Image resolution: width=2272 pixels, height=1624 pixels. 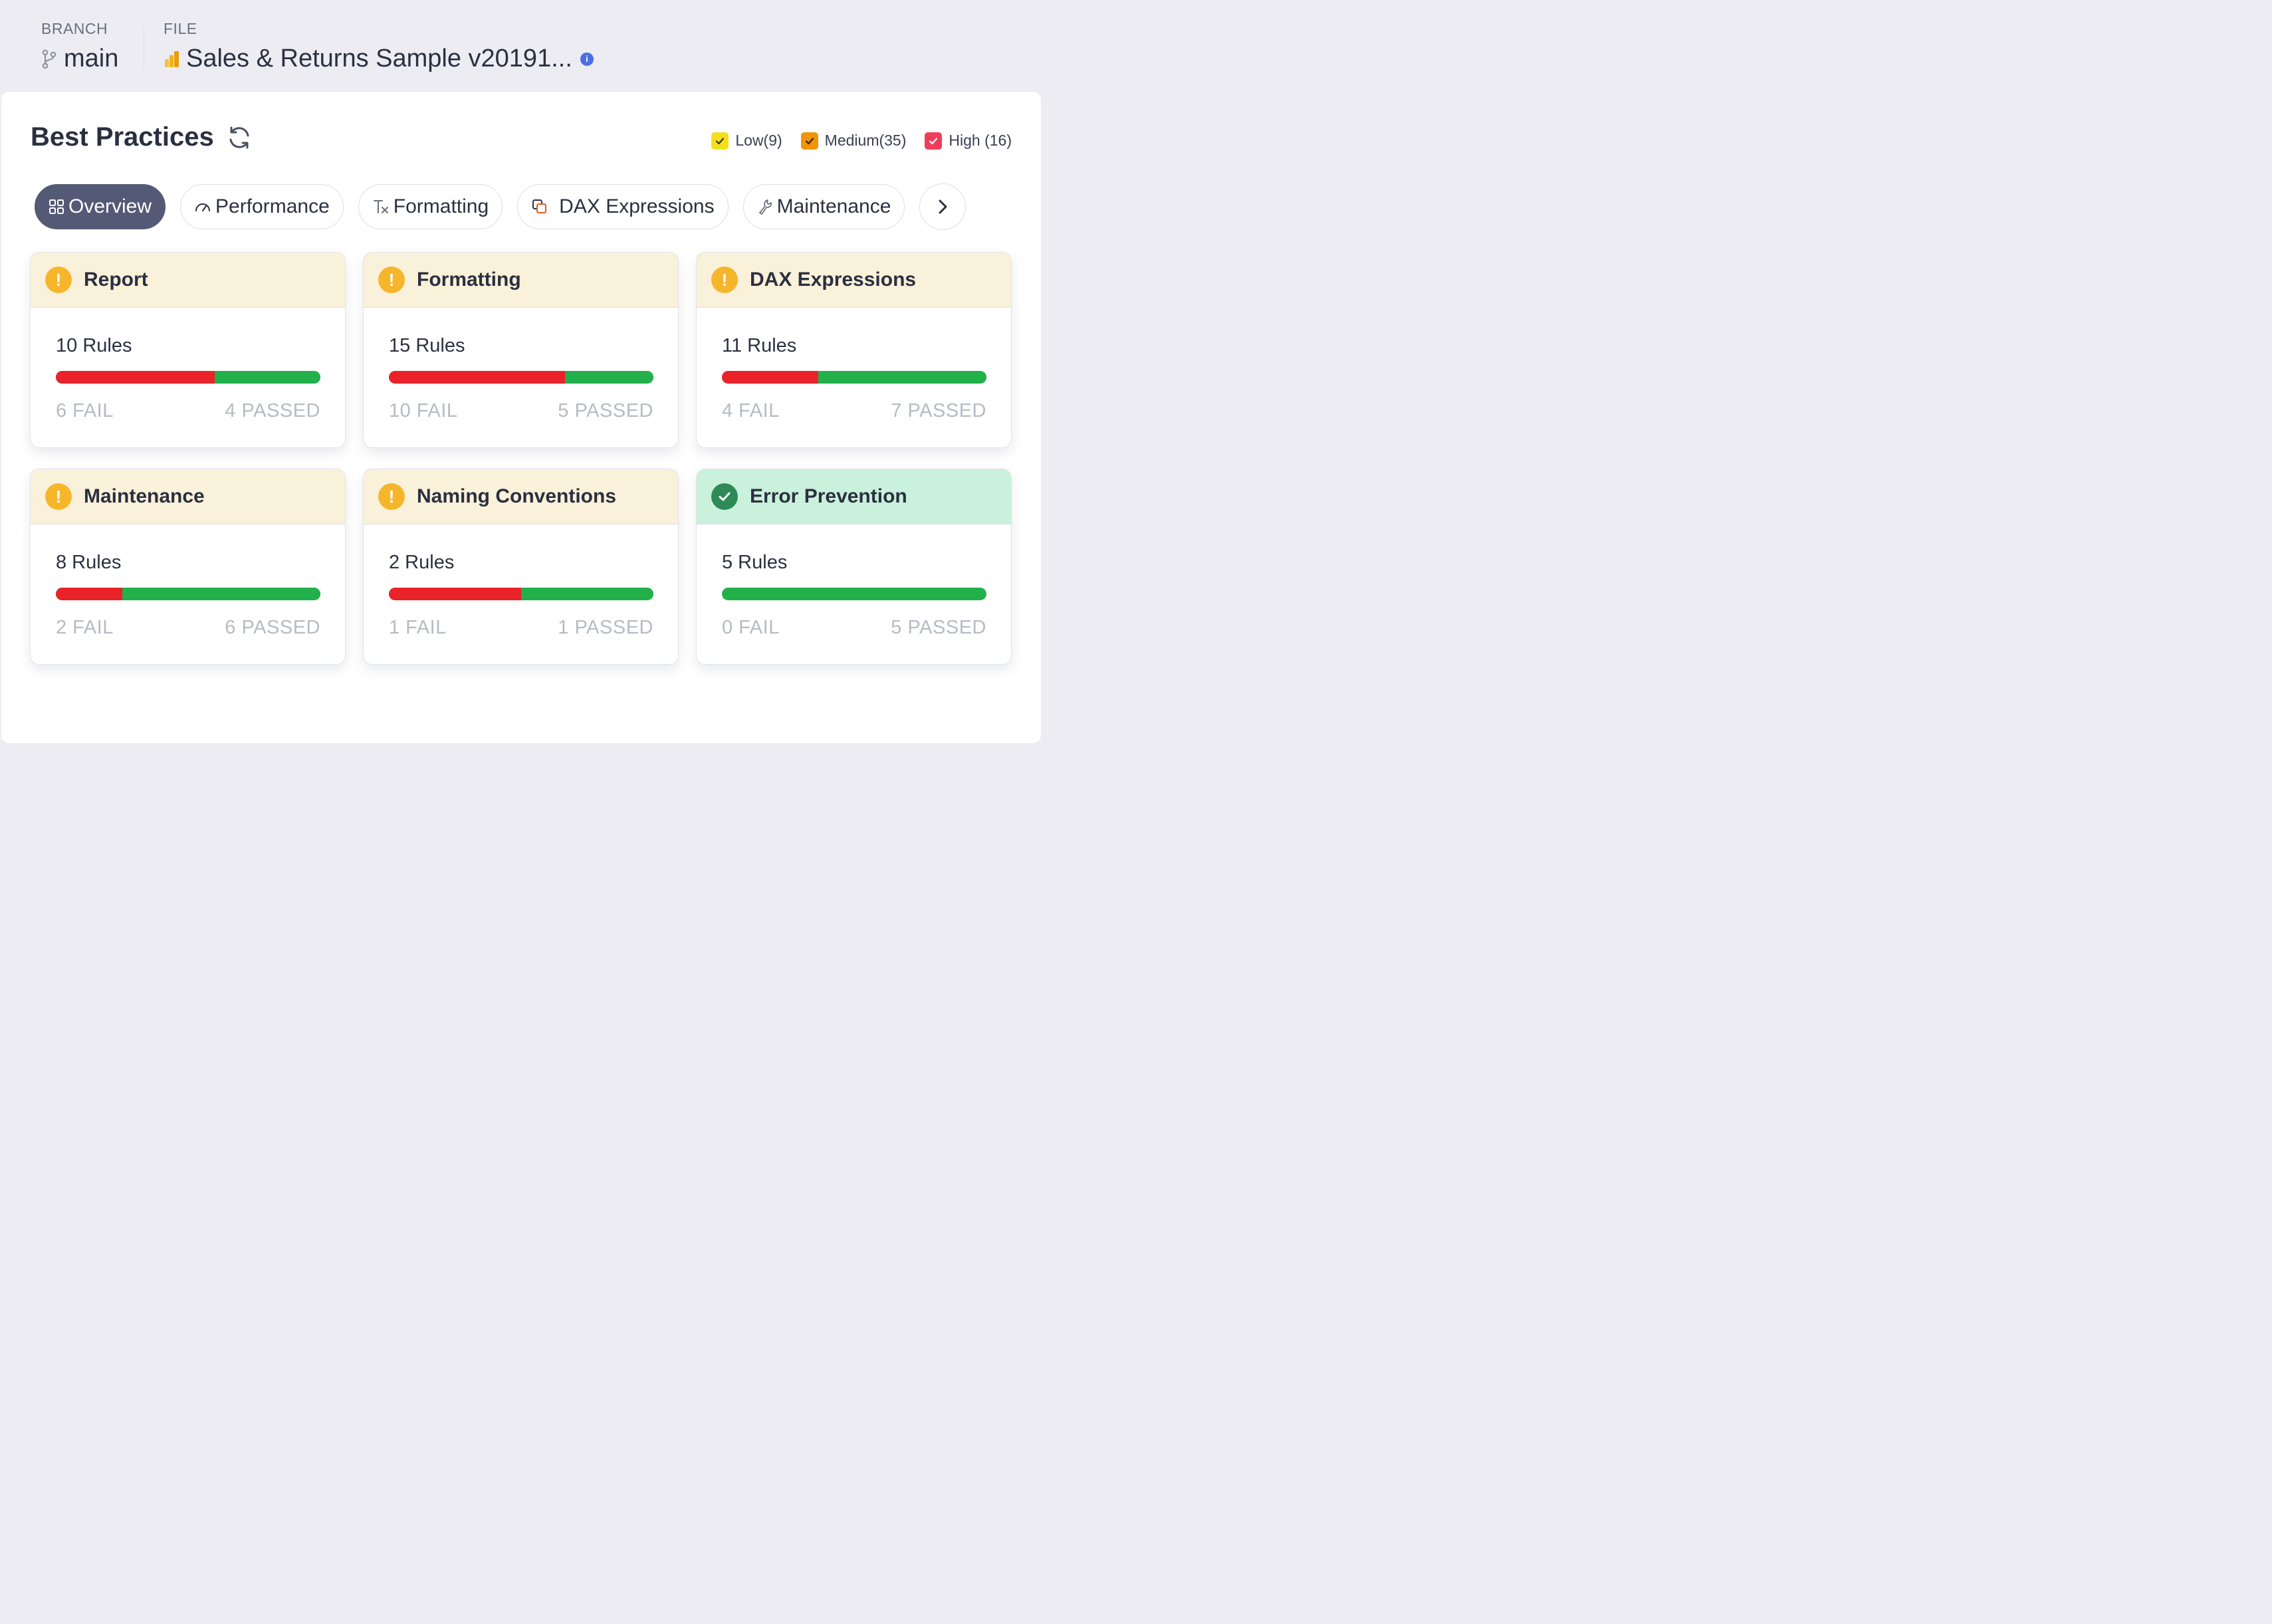 What do you see at coordinates (469, 279) in the screenshot?
I see `card-title: Formatting` at bounding box center [469, 279].